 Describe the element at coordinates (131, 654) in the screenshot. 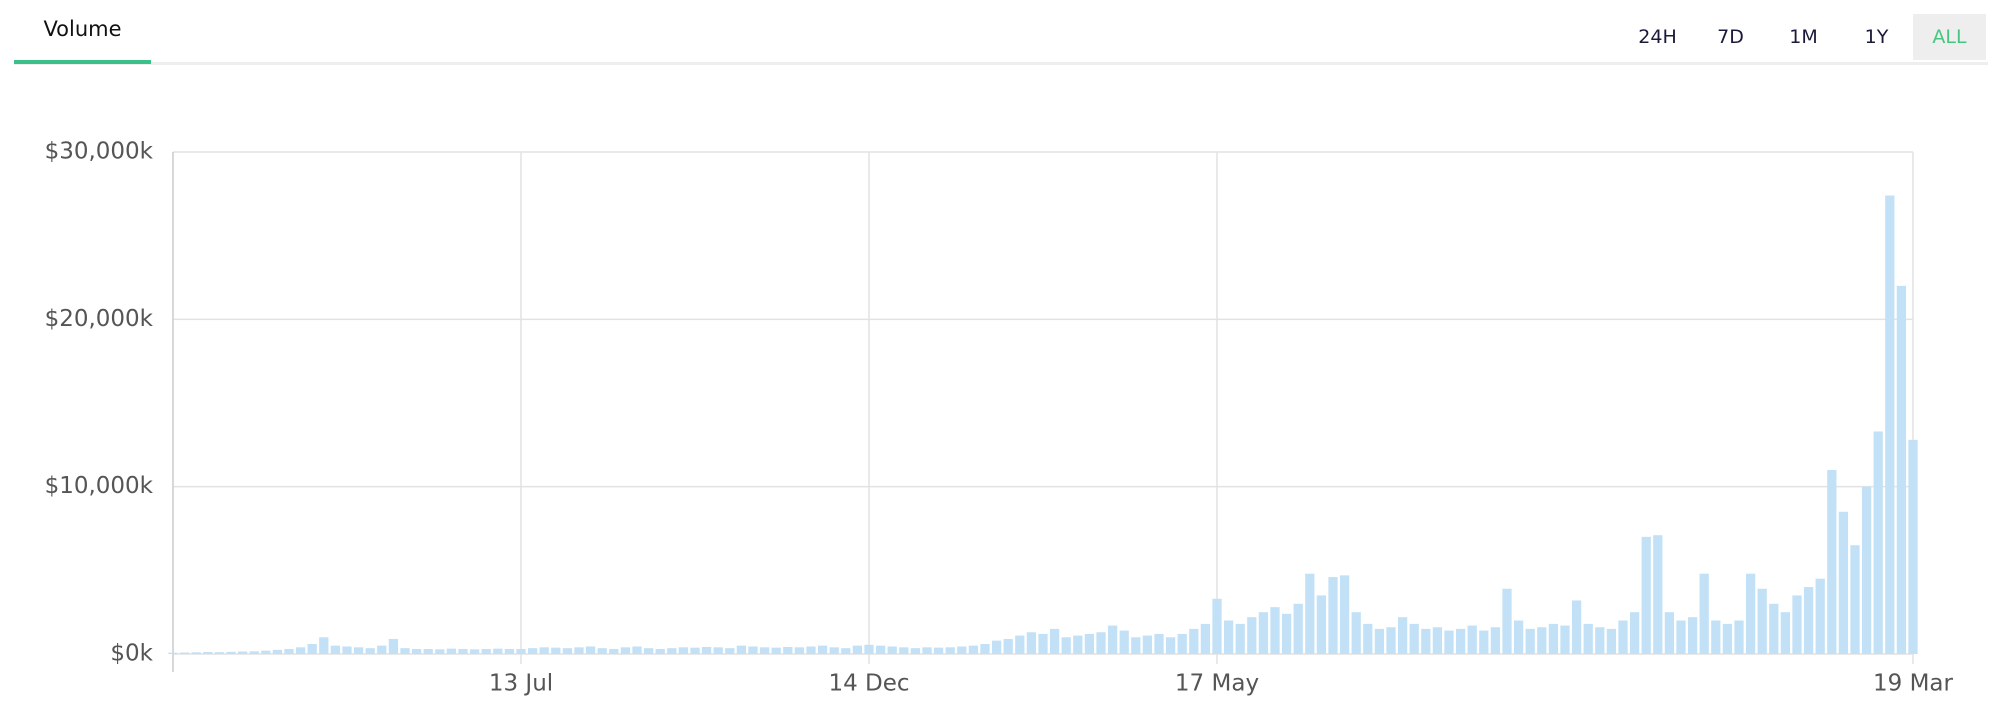

I see `y-tick-label: $0k` at that location.